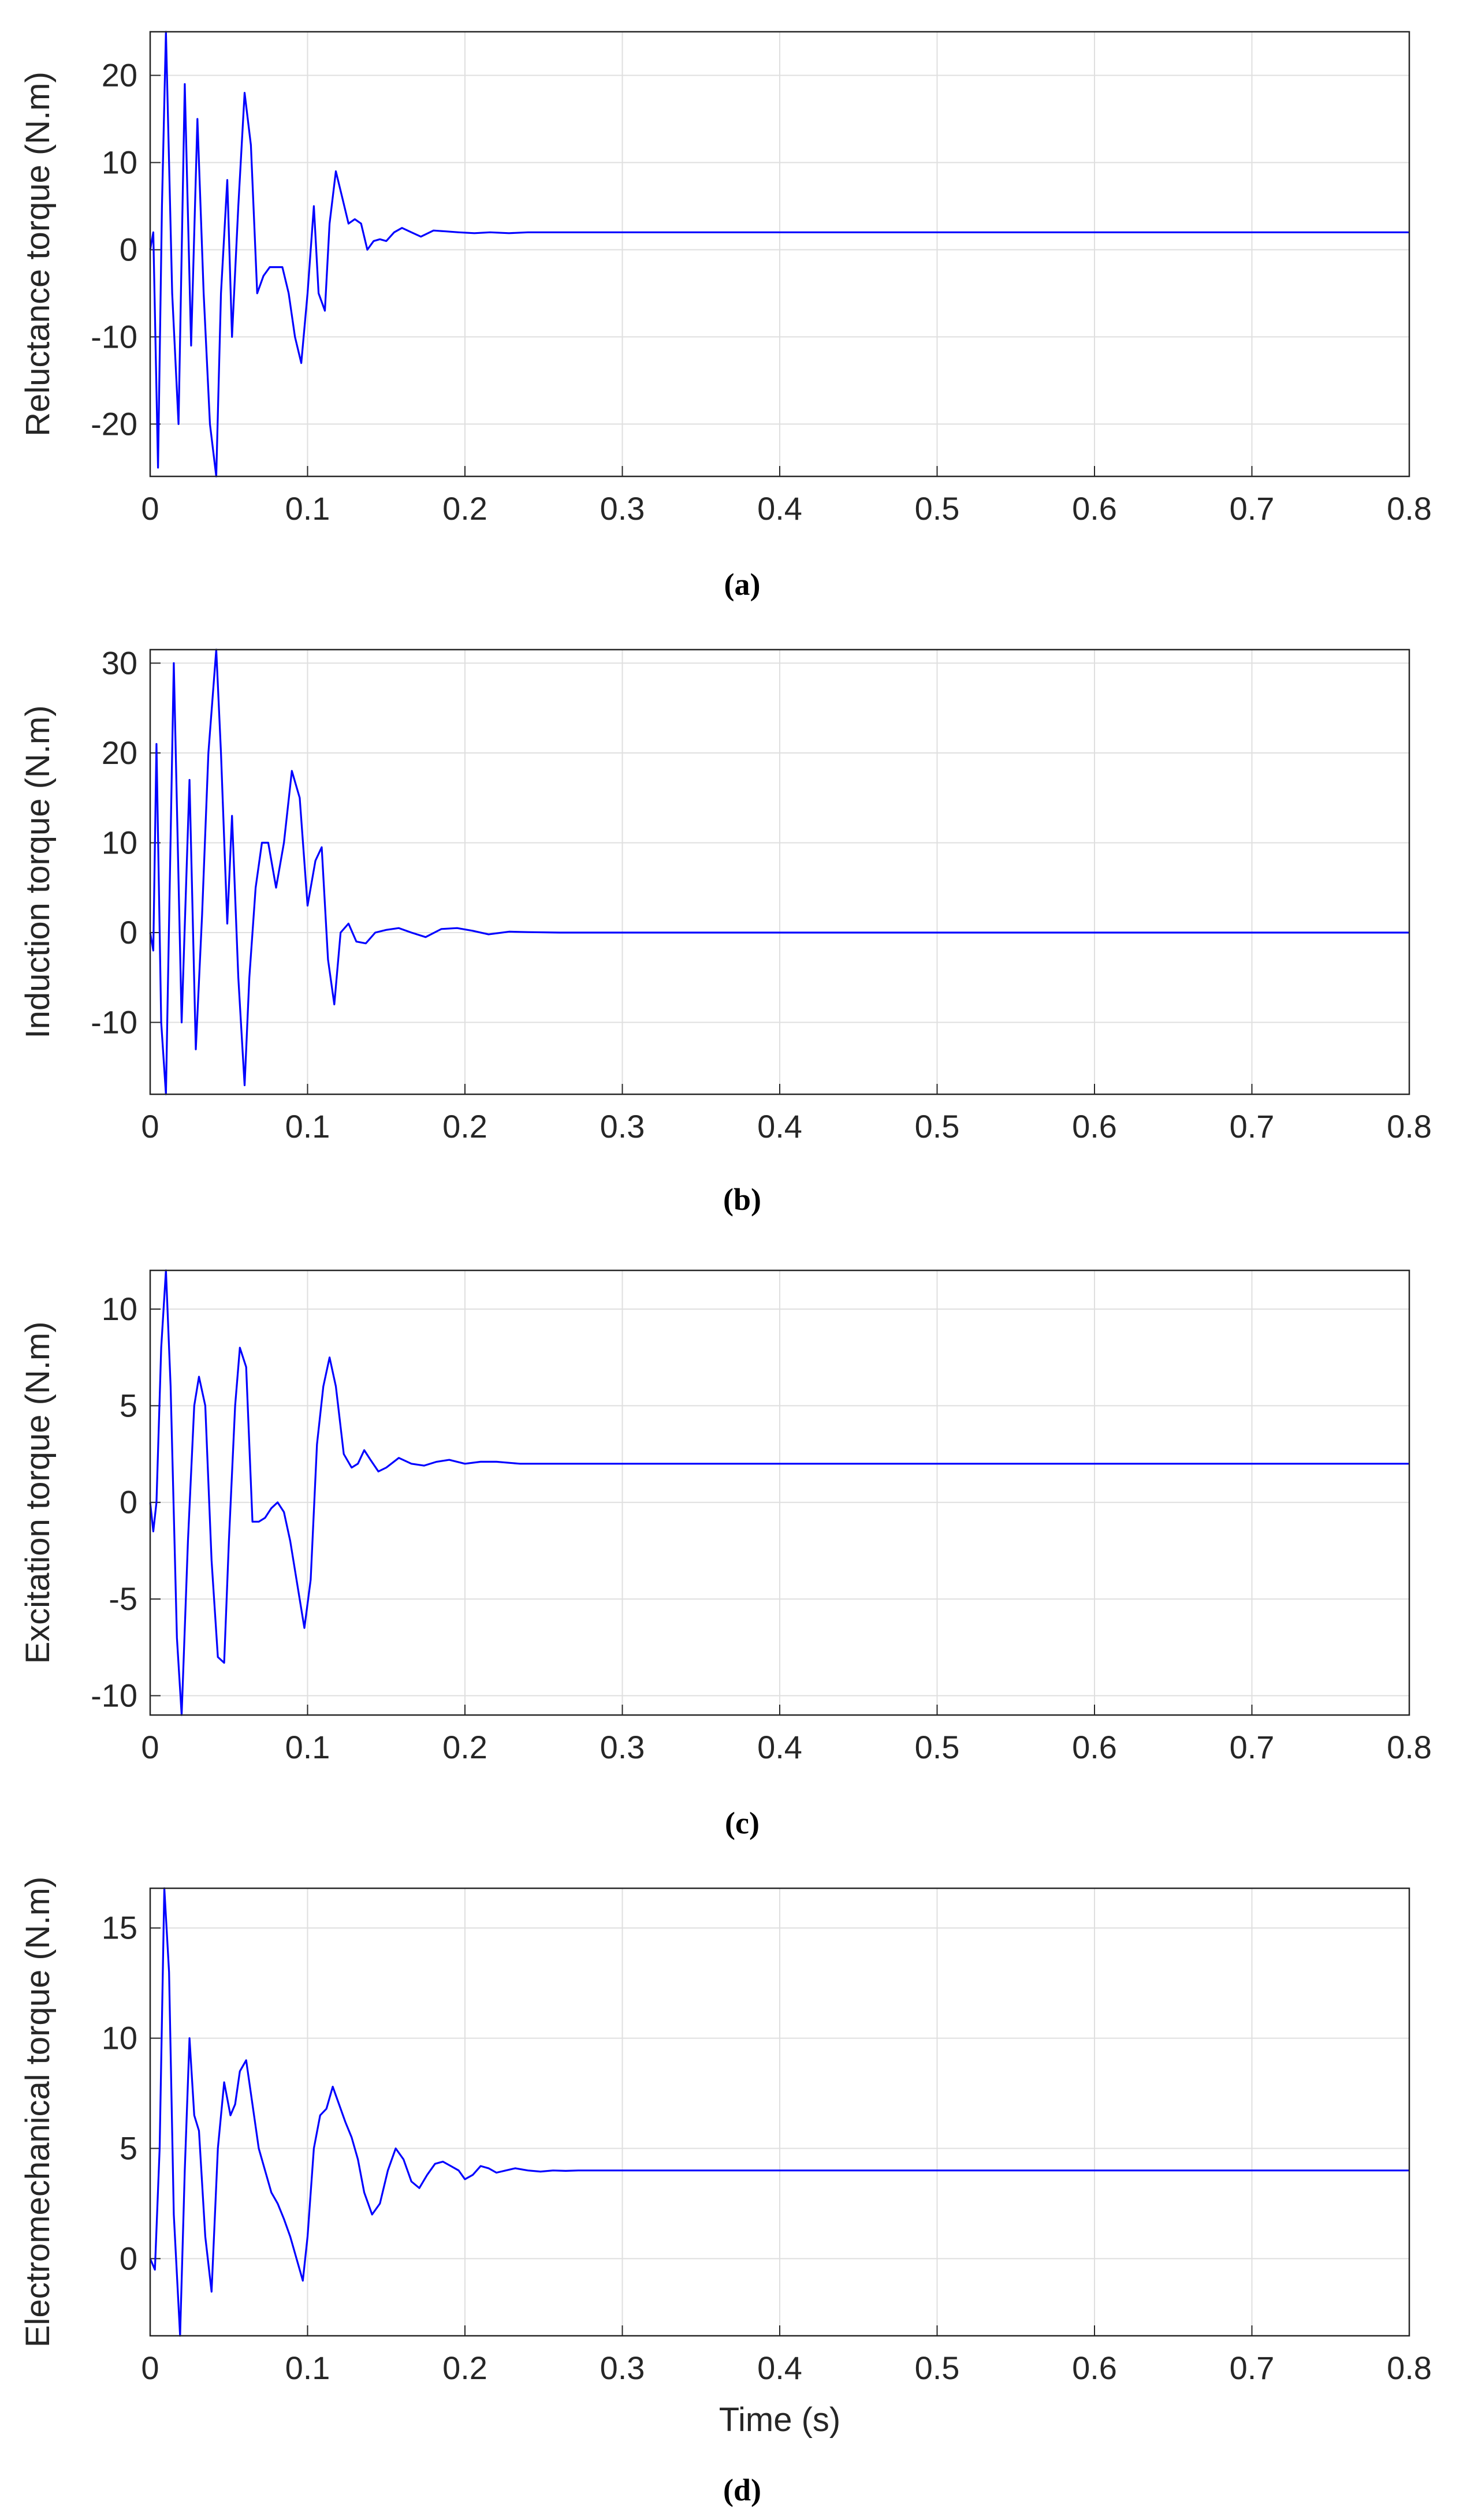 The width and height of the screenshot is (1463, 2520). What do you see at coordinates (742, 2490) in the screenshot?
I see `panel-caption: (d)` at bounding box center [742, 2490].